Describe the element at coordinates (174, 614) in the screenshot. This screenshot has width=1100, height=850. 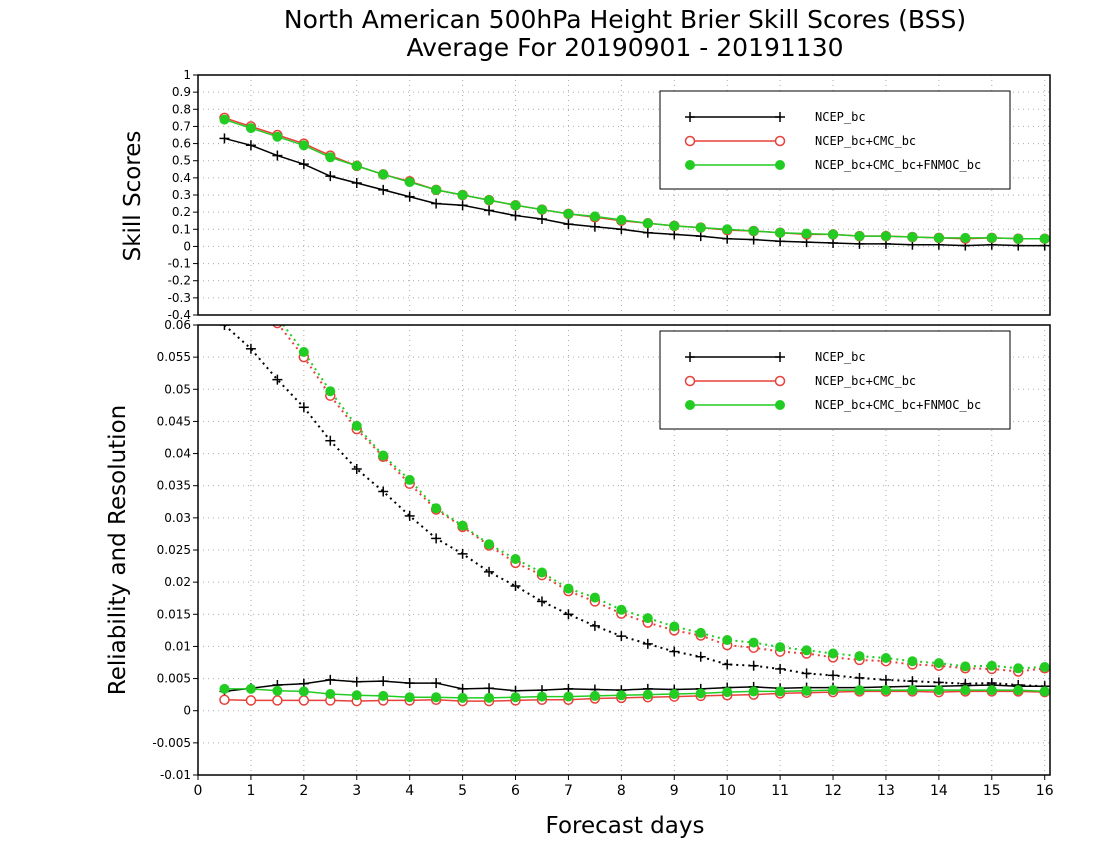
I see `y-tick-label: 0.015` at that location.